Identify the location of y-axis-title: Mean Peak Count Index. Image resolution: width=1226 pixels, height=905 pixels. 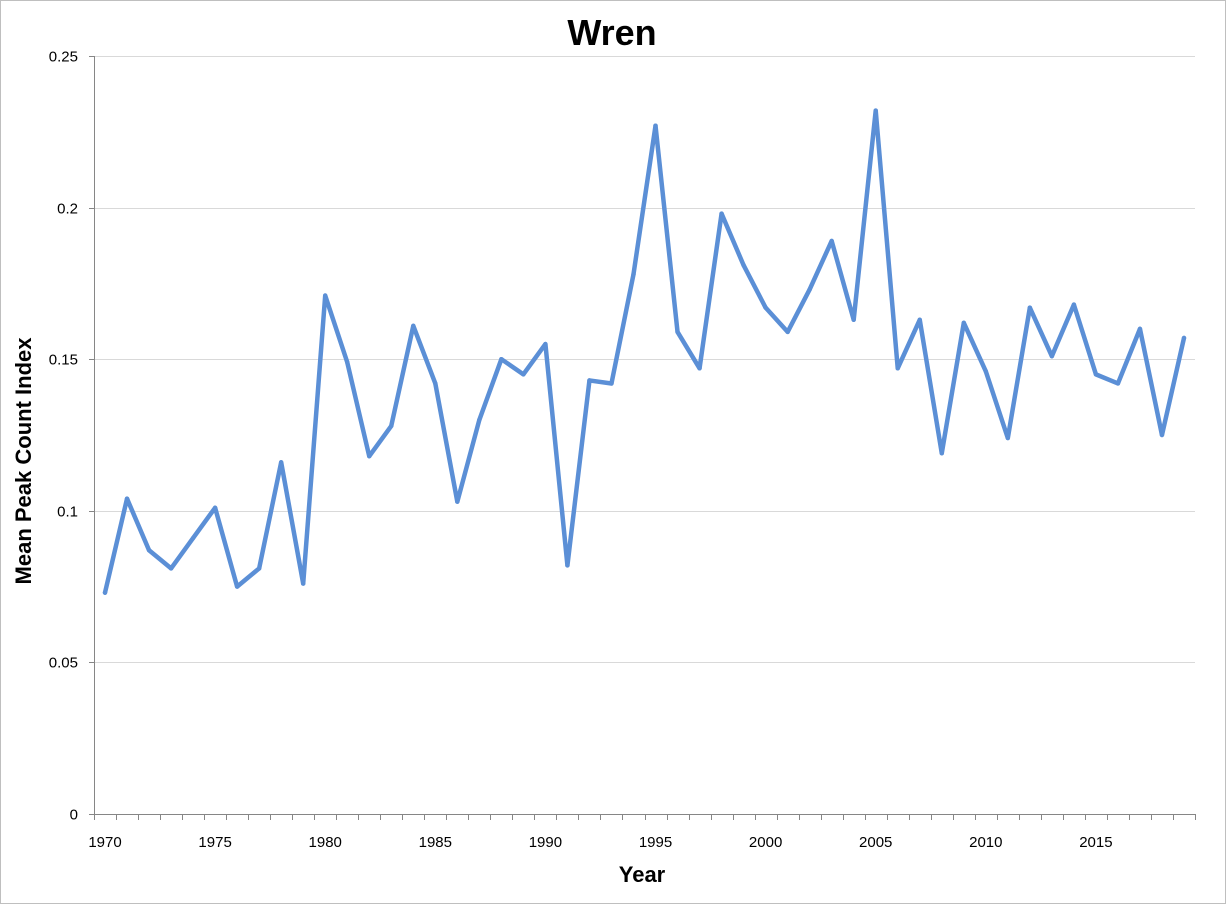
(23, 461).